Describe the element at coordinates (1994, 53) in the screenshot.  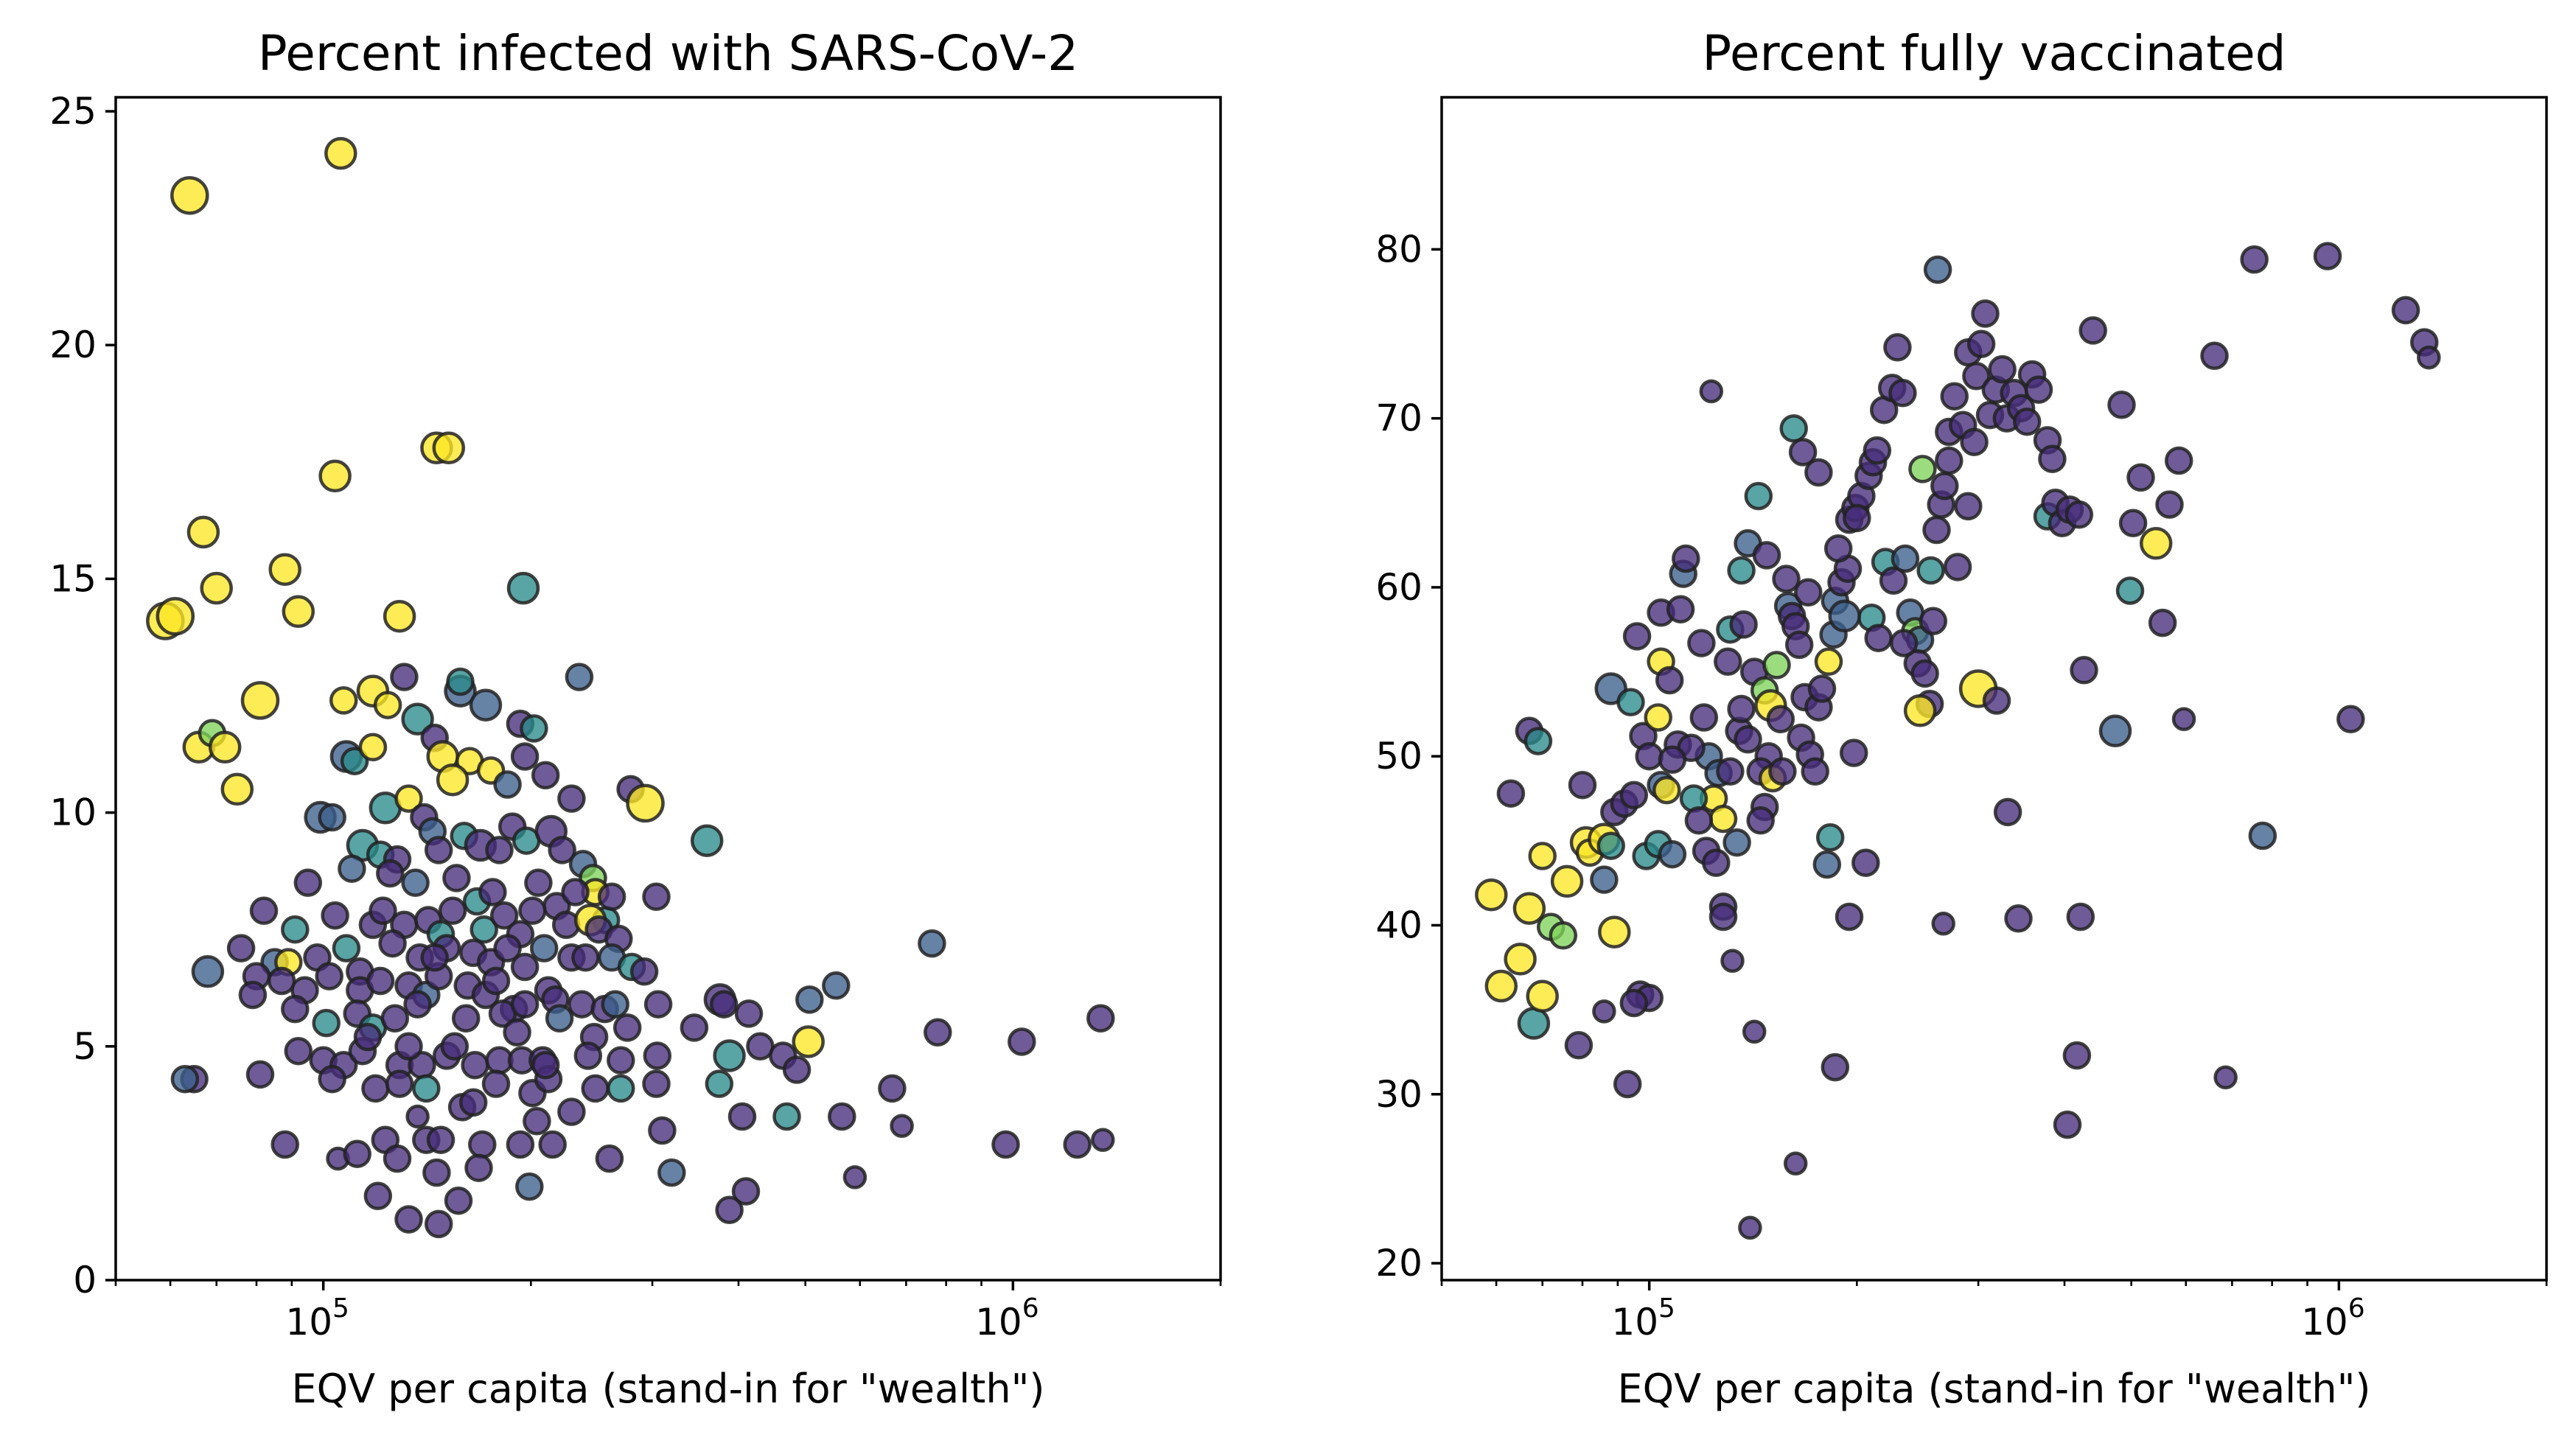
I see `chart-title: Percent fully vaccinated` at that location.